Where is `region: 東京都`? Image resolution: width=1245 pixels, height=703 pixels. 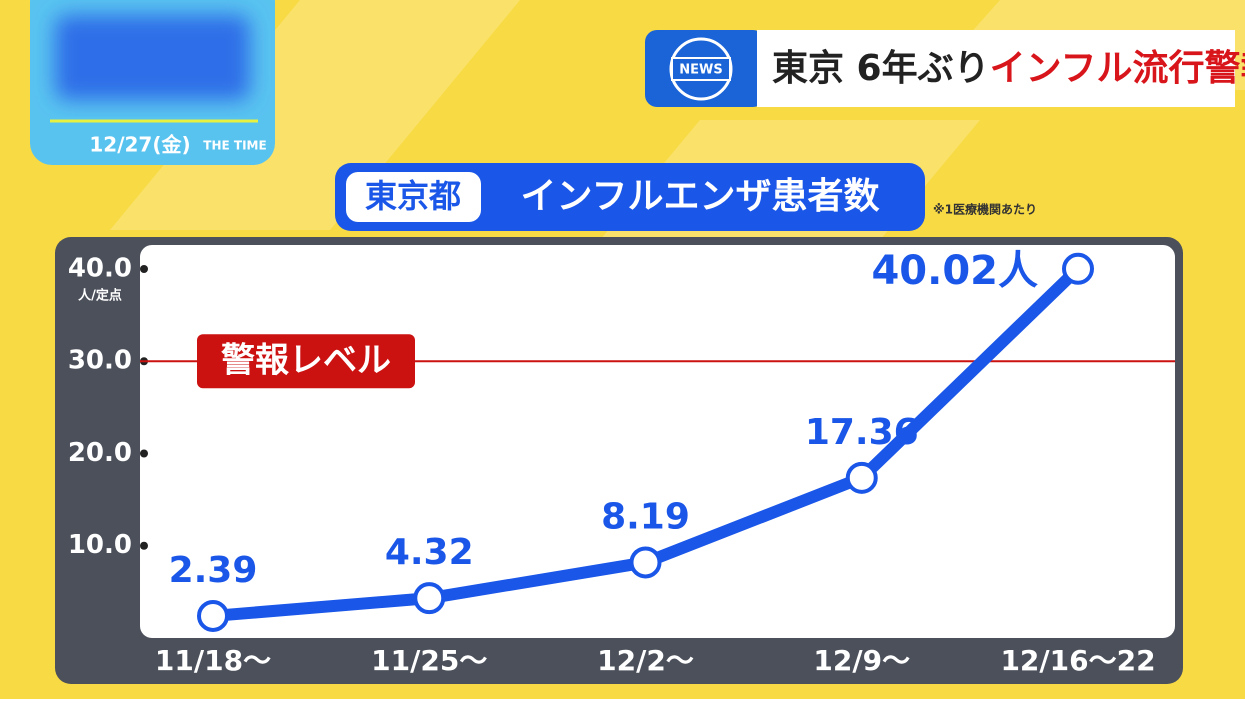
region: 東京都 is located at coordinates (413, 196).